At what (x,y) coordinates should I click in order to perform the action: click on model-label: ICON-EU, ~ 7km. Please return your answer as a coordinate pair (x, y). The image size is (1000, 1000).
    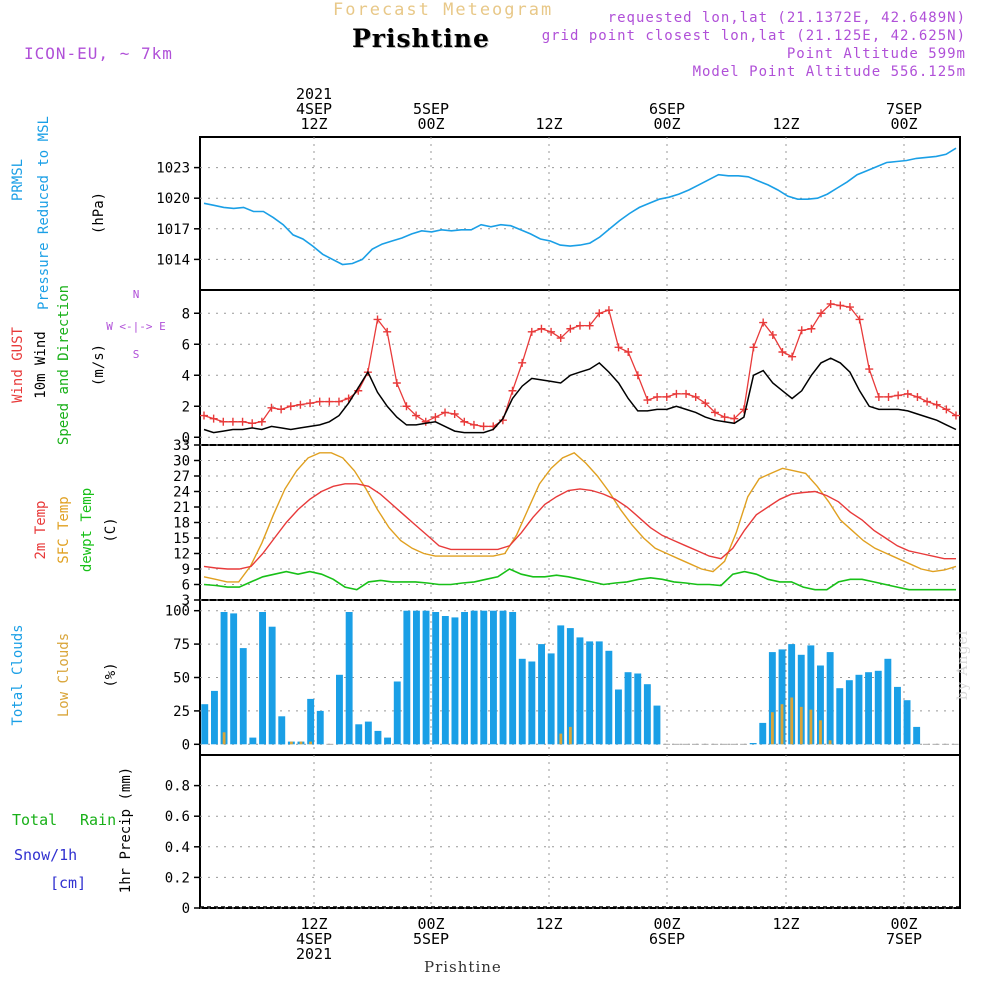
    Looking at the image, I should click on (98, 53).